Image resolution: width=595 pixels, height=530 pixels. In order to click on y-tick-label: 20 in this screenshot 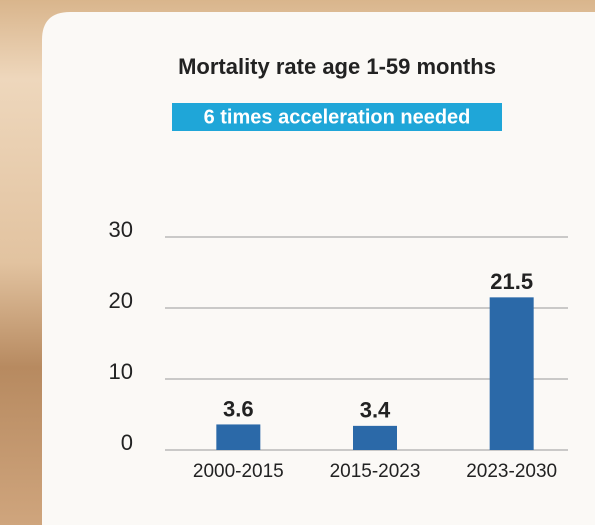, I will do `click(121, 300)`.